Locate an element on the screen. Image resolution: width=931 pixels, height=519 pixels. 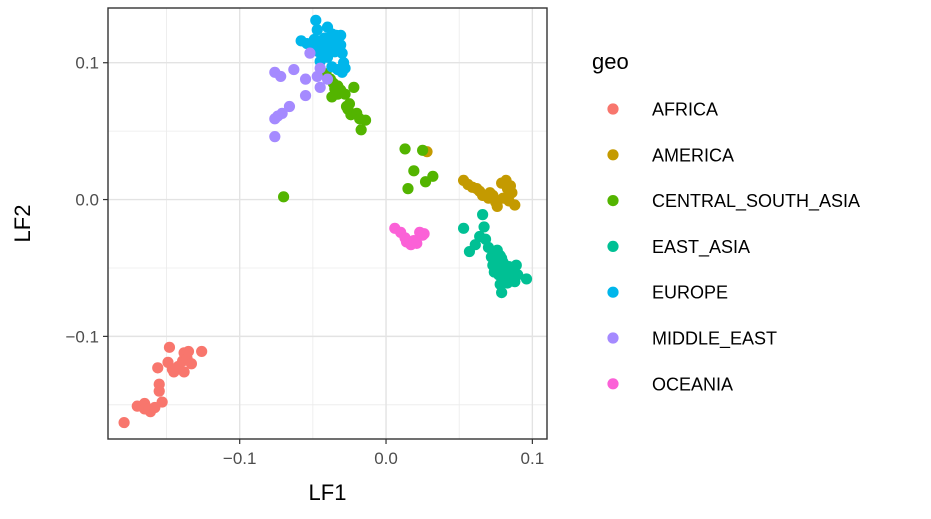
y-tick-label: 0.0 is located at coordinates (87, 200).